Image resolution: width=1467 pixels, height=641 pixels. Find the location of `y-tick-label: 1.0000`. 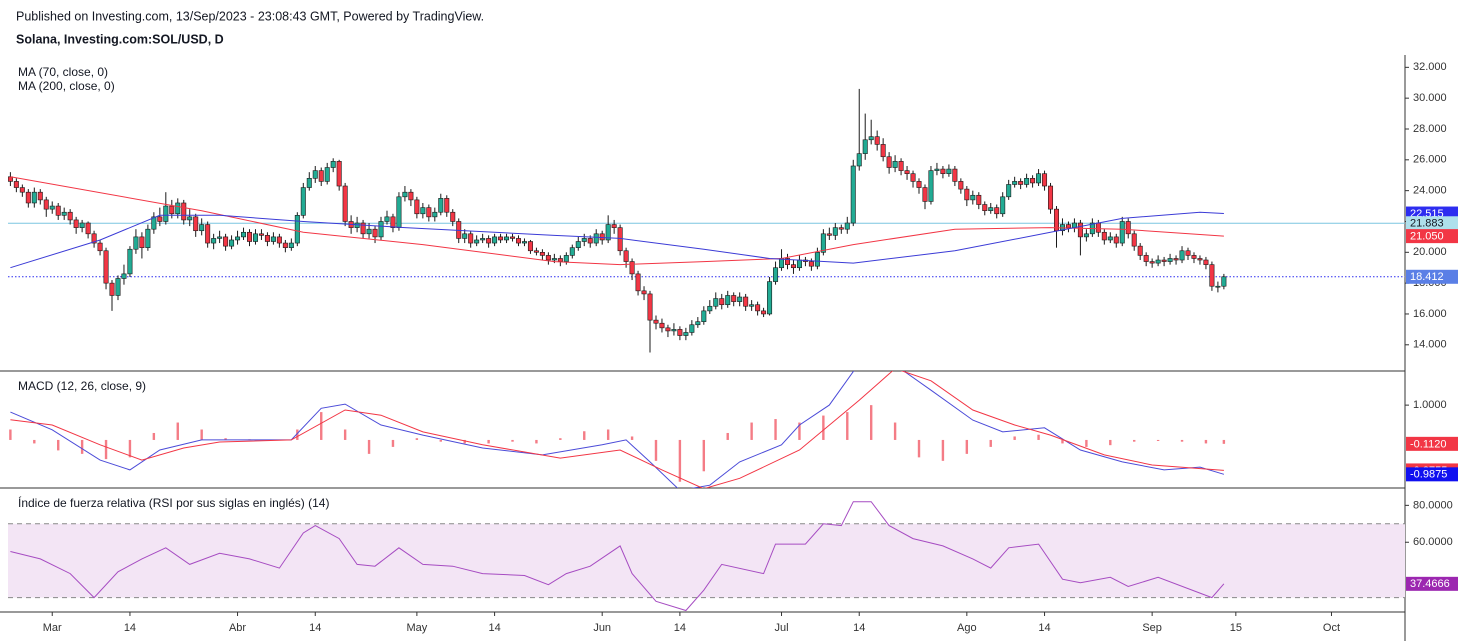

y-tick-label: 1.0000 is located at coordinates (1430, 405).